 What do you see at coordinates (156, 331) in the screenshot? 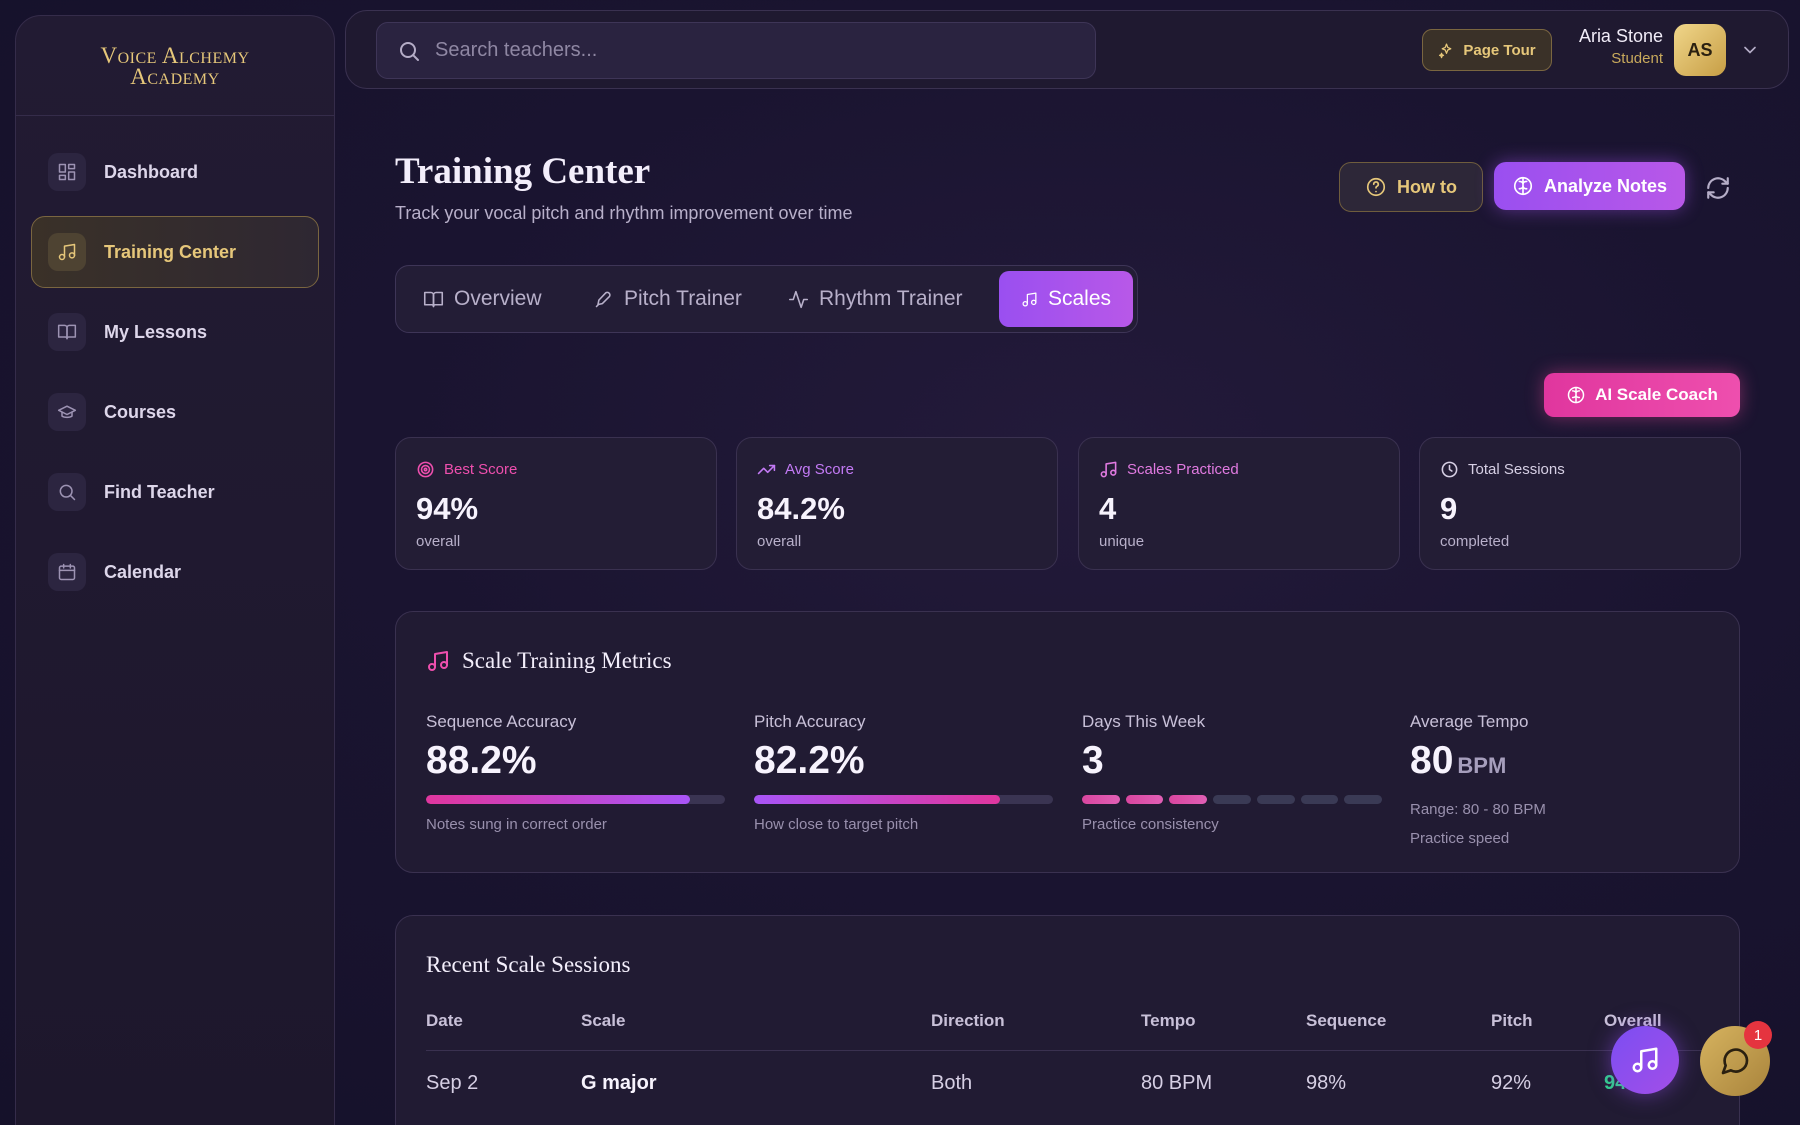
I see `sidebar-item-label: My Lessons` at bounding box center [156, 331].